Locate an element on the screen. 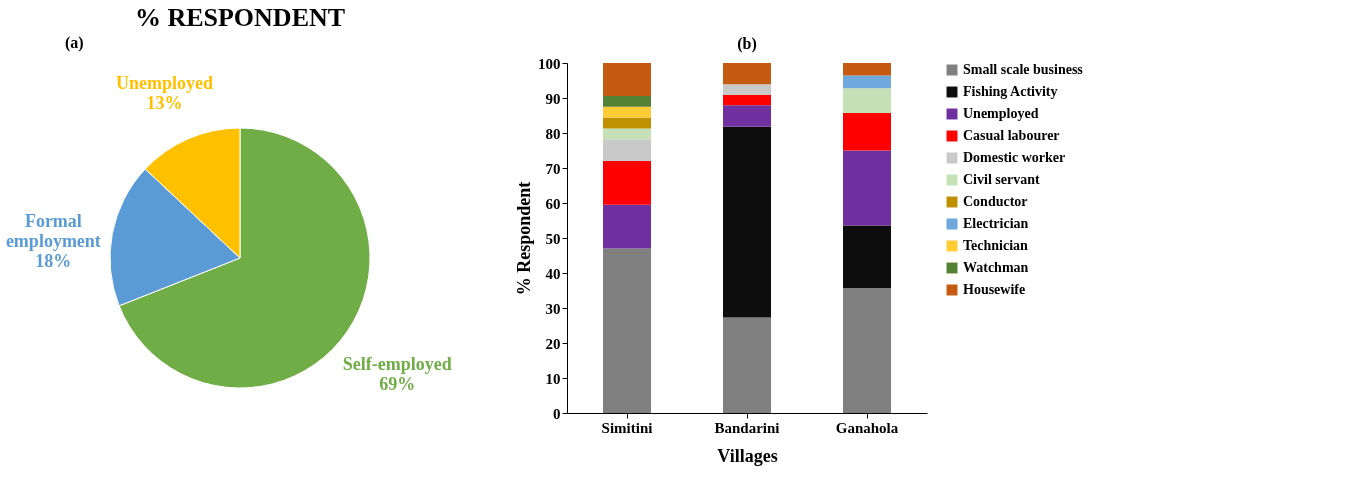 The image size is (1359, 500). y-tick-label: 60 is located at coordinates (553, 203).